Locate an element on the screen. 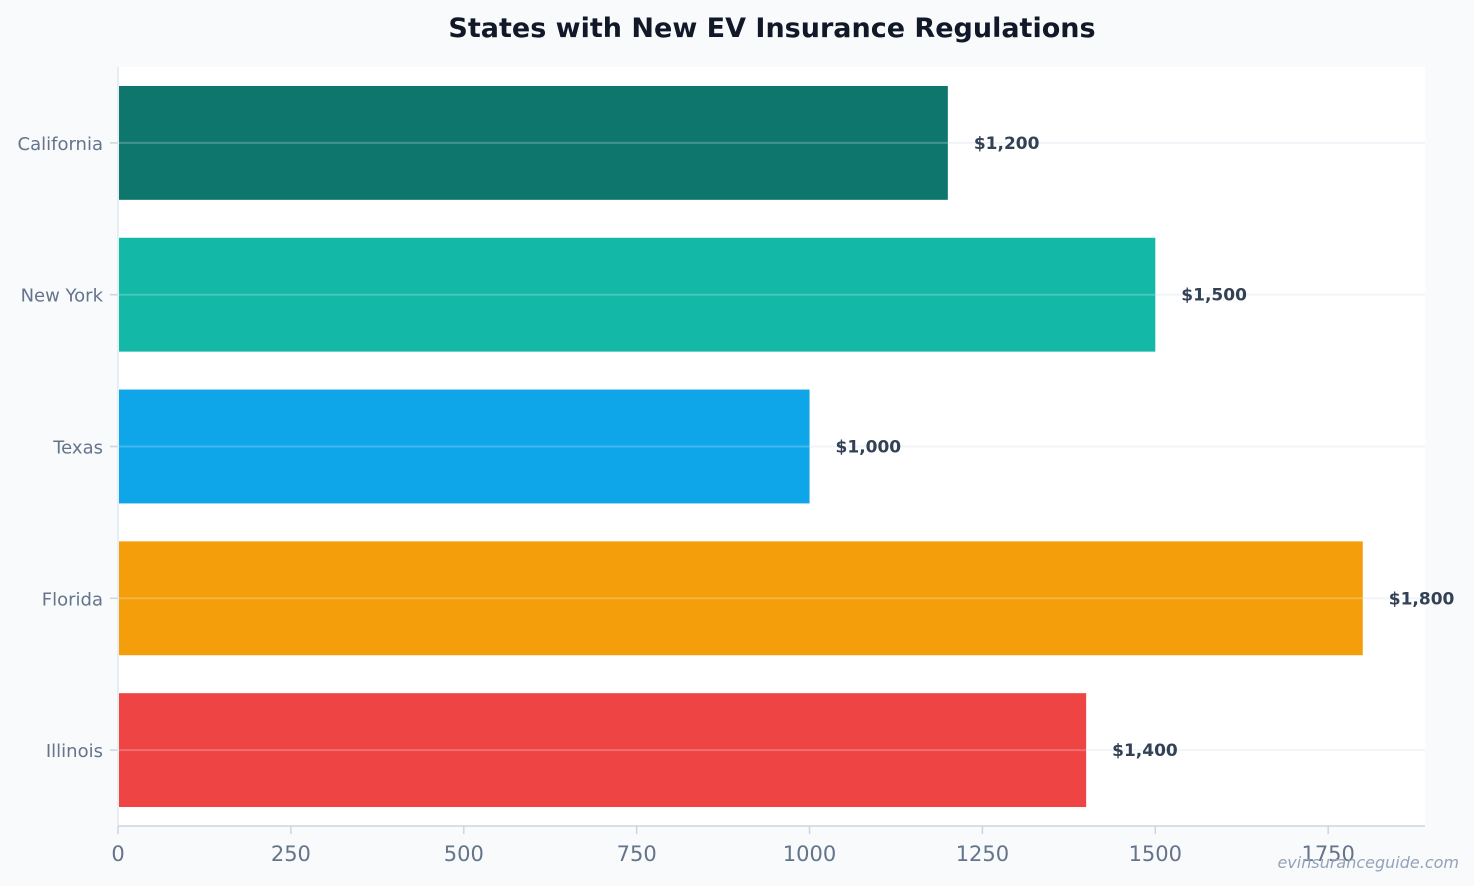  x-tick-label: 1500 is located at coordinates (1155, 854).